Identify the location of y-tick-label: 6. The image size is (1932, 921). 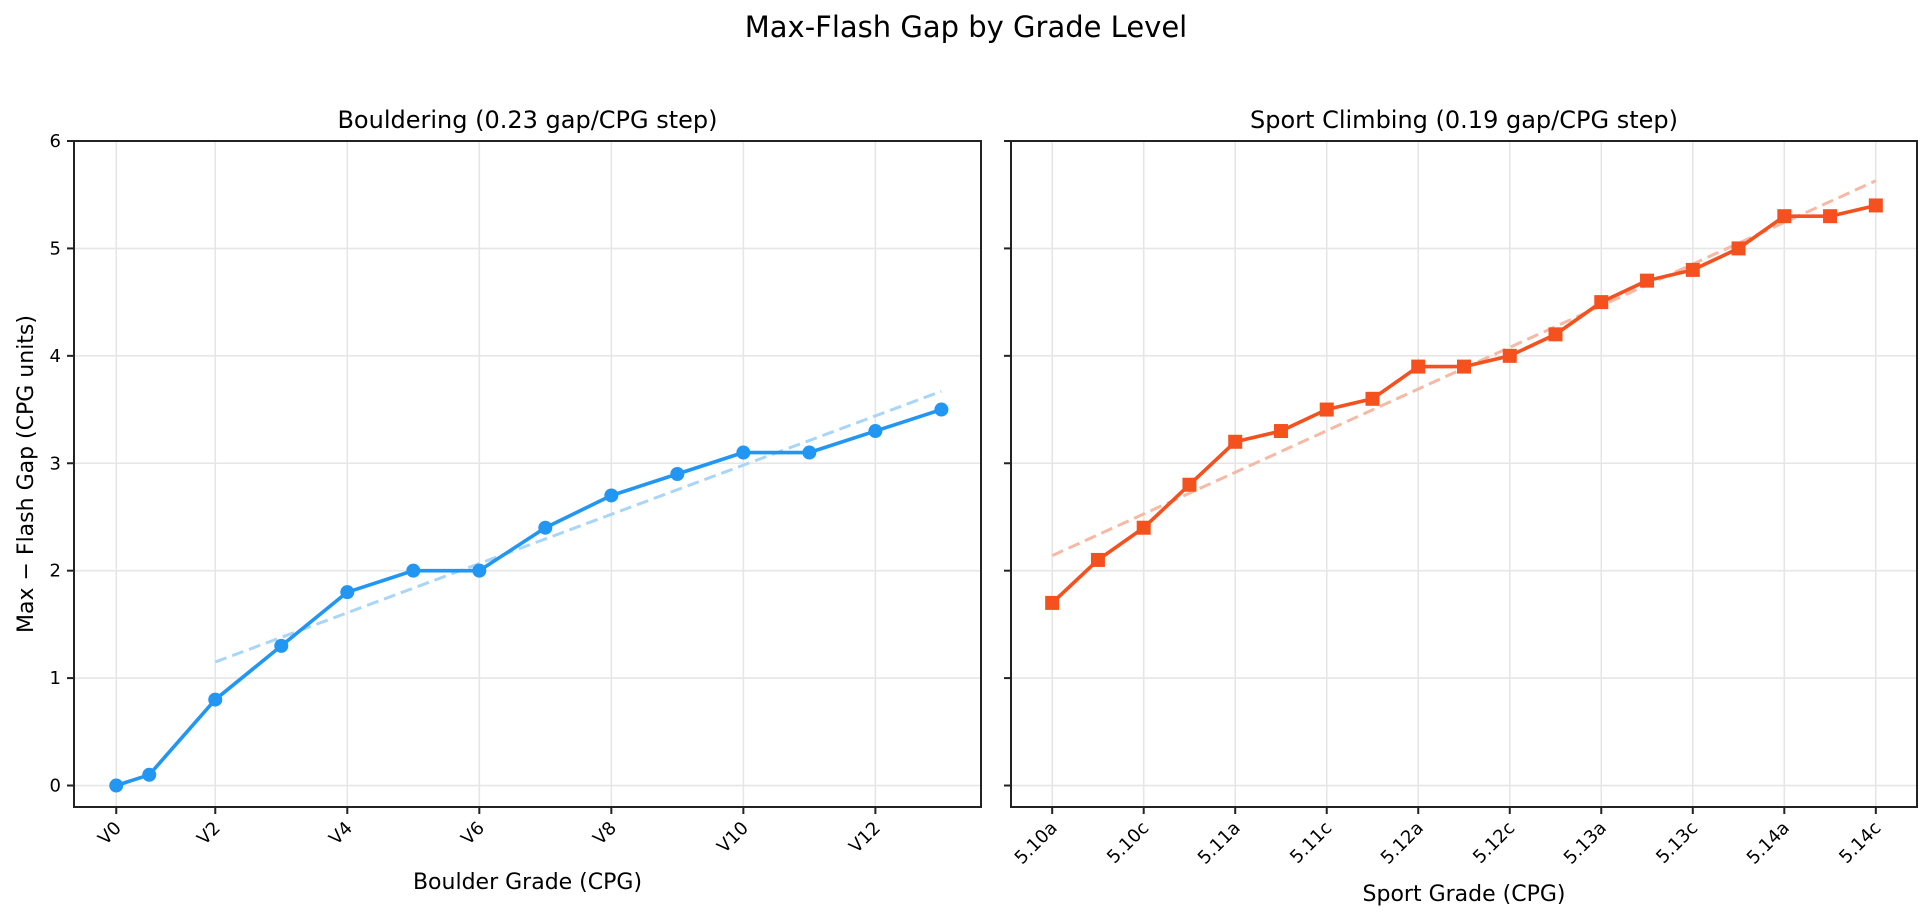
(55, 141).